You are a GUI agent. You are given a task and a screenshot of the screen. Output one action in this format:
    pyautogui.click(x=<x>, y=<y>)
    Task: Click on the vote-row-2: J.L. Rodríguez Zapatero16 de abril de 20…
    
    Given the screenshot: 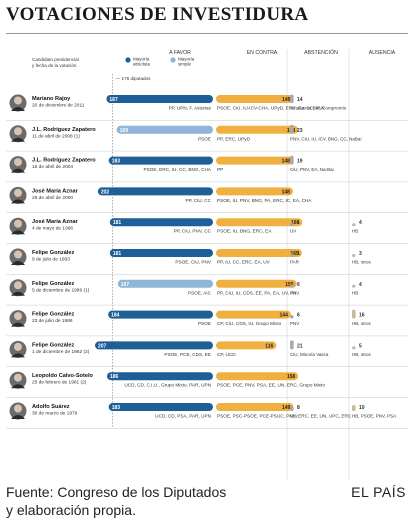 What is the action you would take?
    pyautogui.click(x=207, y=169)
    